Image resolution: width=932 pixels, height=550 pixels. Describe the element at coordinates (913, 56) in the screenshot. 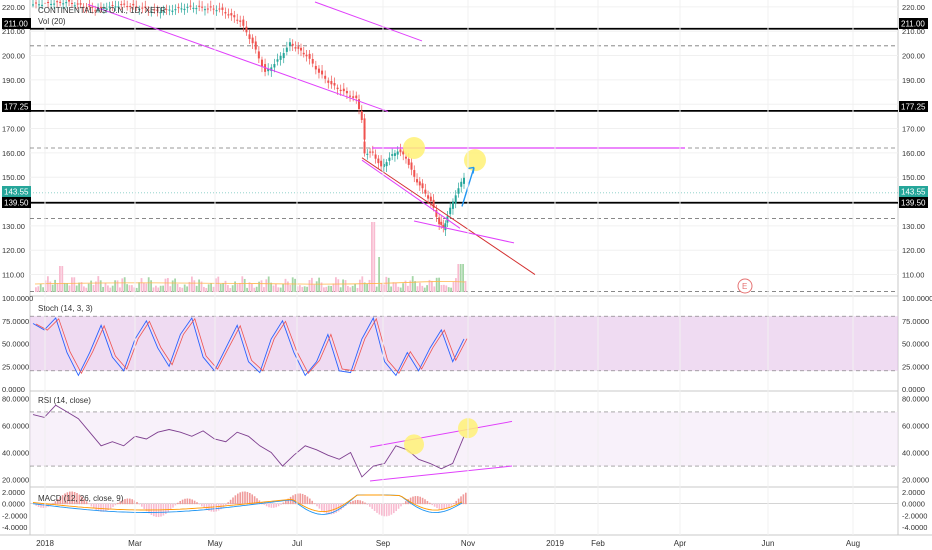

I see `y-tick-label-right: 200.00` at that location.